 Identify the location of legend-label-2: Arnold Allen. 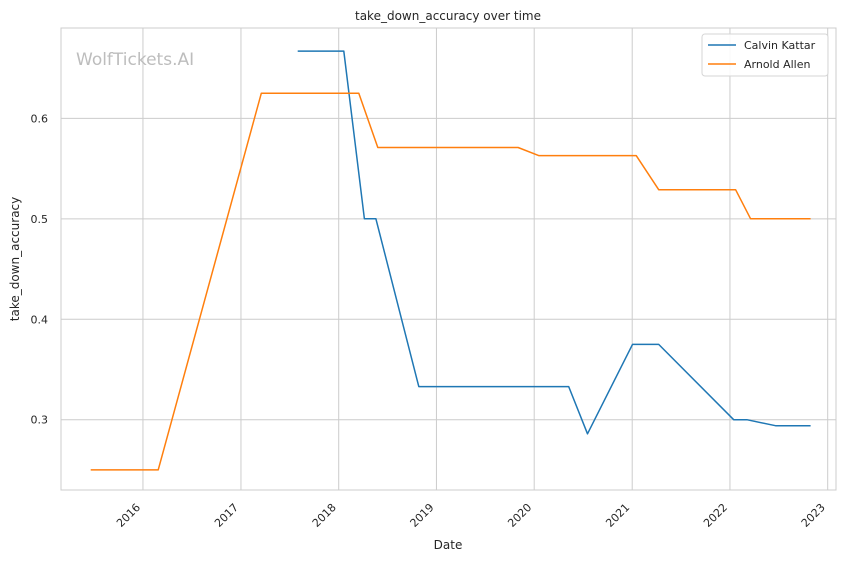
(777, 64).